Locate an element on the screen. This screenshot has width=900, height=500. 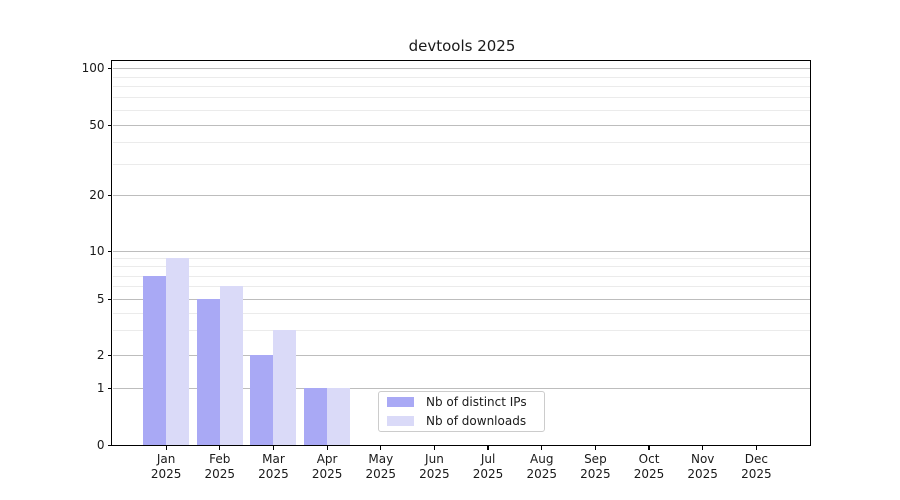
bar-distinct-ips-mar is located at coordinates (262, 400).